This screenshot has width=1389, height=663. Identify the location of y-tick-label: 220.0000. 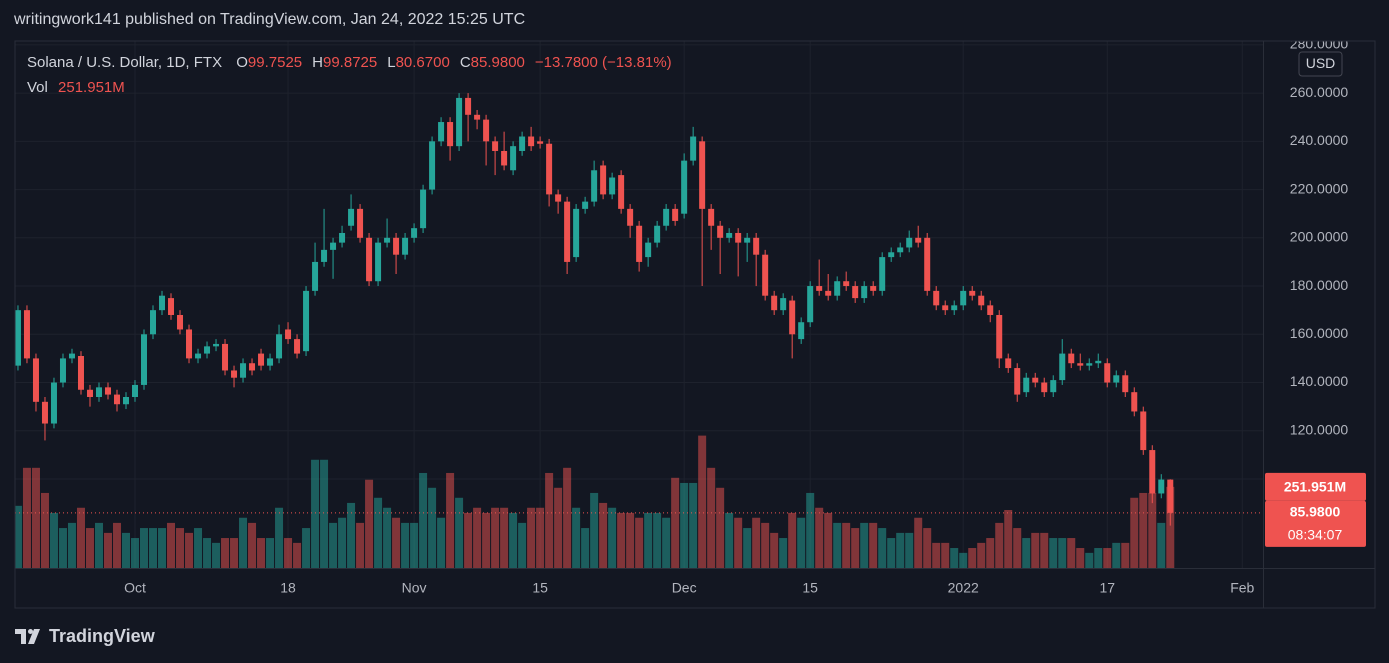
(1319, 188).